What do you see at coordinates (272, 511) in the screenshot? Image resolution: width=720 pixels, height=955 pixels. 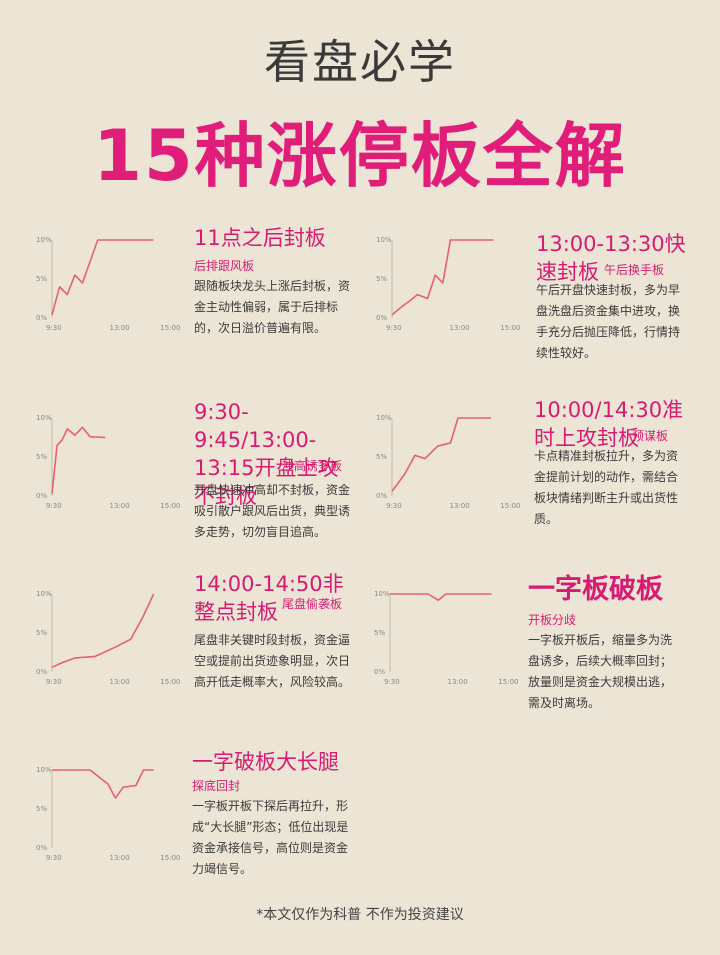 I see `panel-3-desc: 开盘快速冲高却不封板，资金吸引散户跟风后出货，典型诱多走势，切勿盲目追高。` at bounding box center [272, 511].